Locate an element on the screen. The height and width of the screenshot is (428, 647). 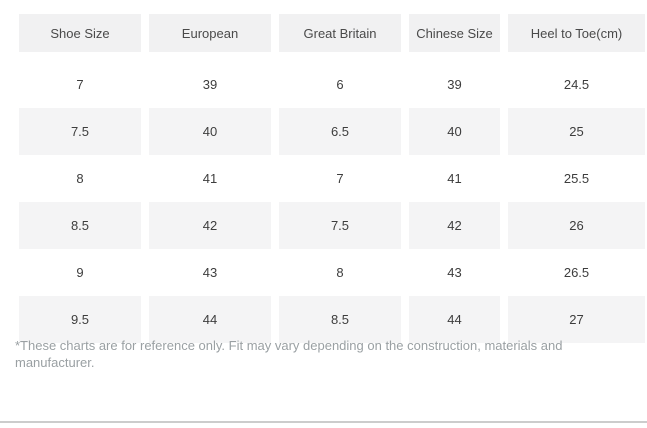
header-cell-chinese-size: Chinese Size is located at coordinates (454, 33).